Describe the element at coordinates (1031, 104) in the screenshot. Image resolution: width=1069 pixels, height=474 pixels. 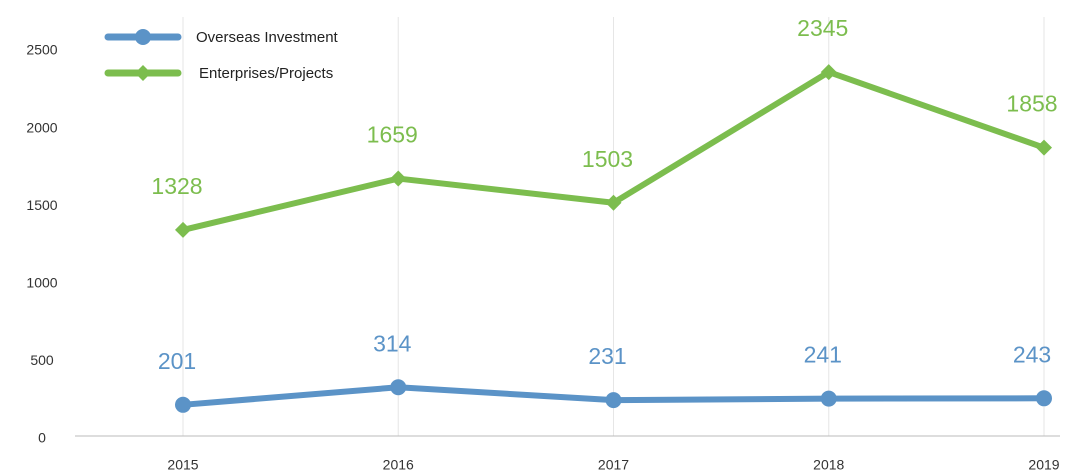
I see `data-label: 1858` at that location.